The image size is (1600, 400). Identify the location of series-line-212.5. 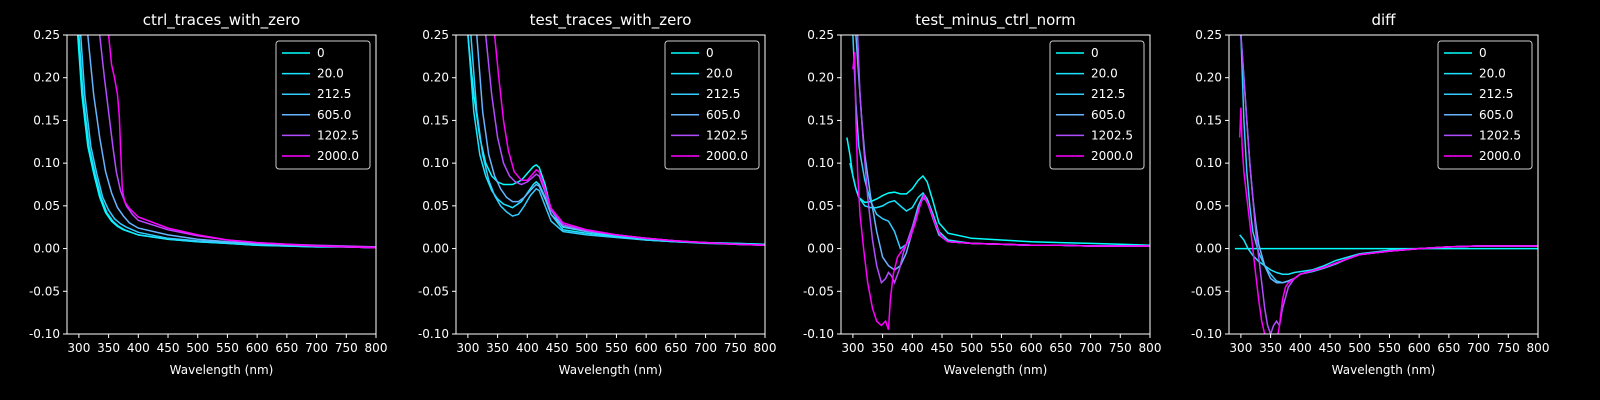
(617, 140).